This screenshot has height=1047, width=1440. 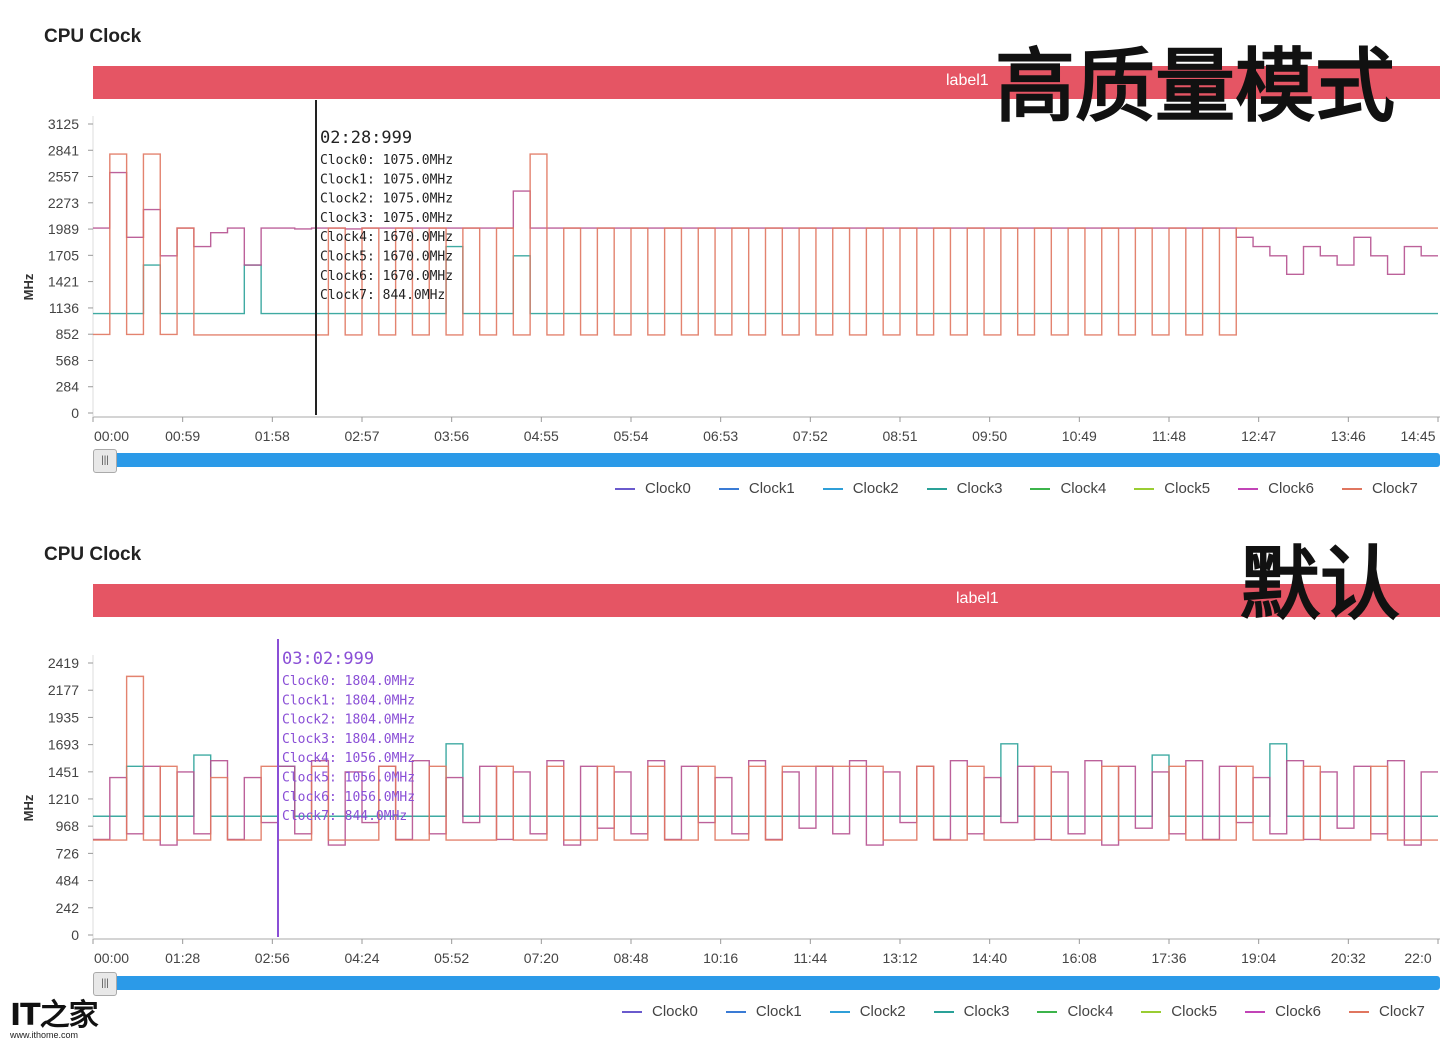 What do you see at coordinates (899, 436) in the screenshot?
I see `x-tick-label: 08:51` at bounding box center [899, 436].